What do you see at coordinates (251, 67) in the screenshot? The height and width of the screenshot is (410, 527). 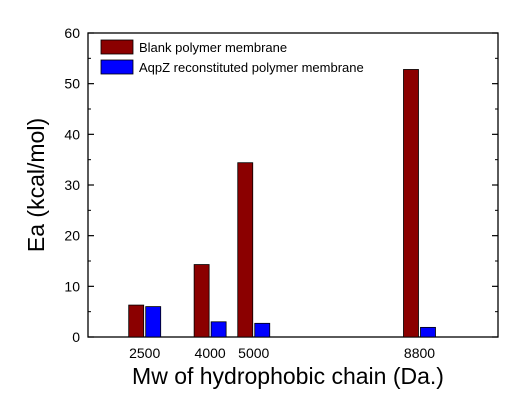 I see `legend-label: AqpZ reconstituted polymer membrane` at bounding box center [251, 67].